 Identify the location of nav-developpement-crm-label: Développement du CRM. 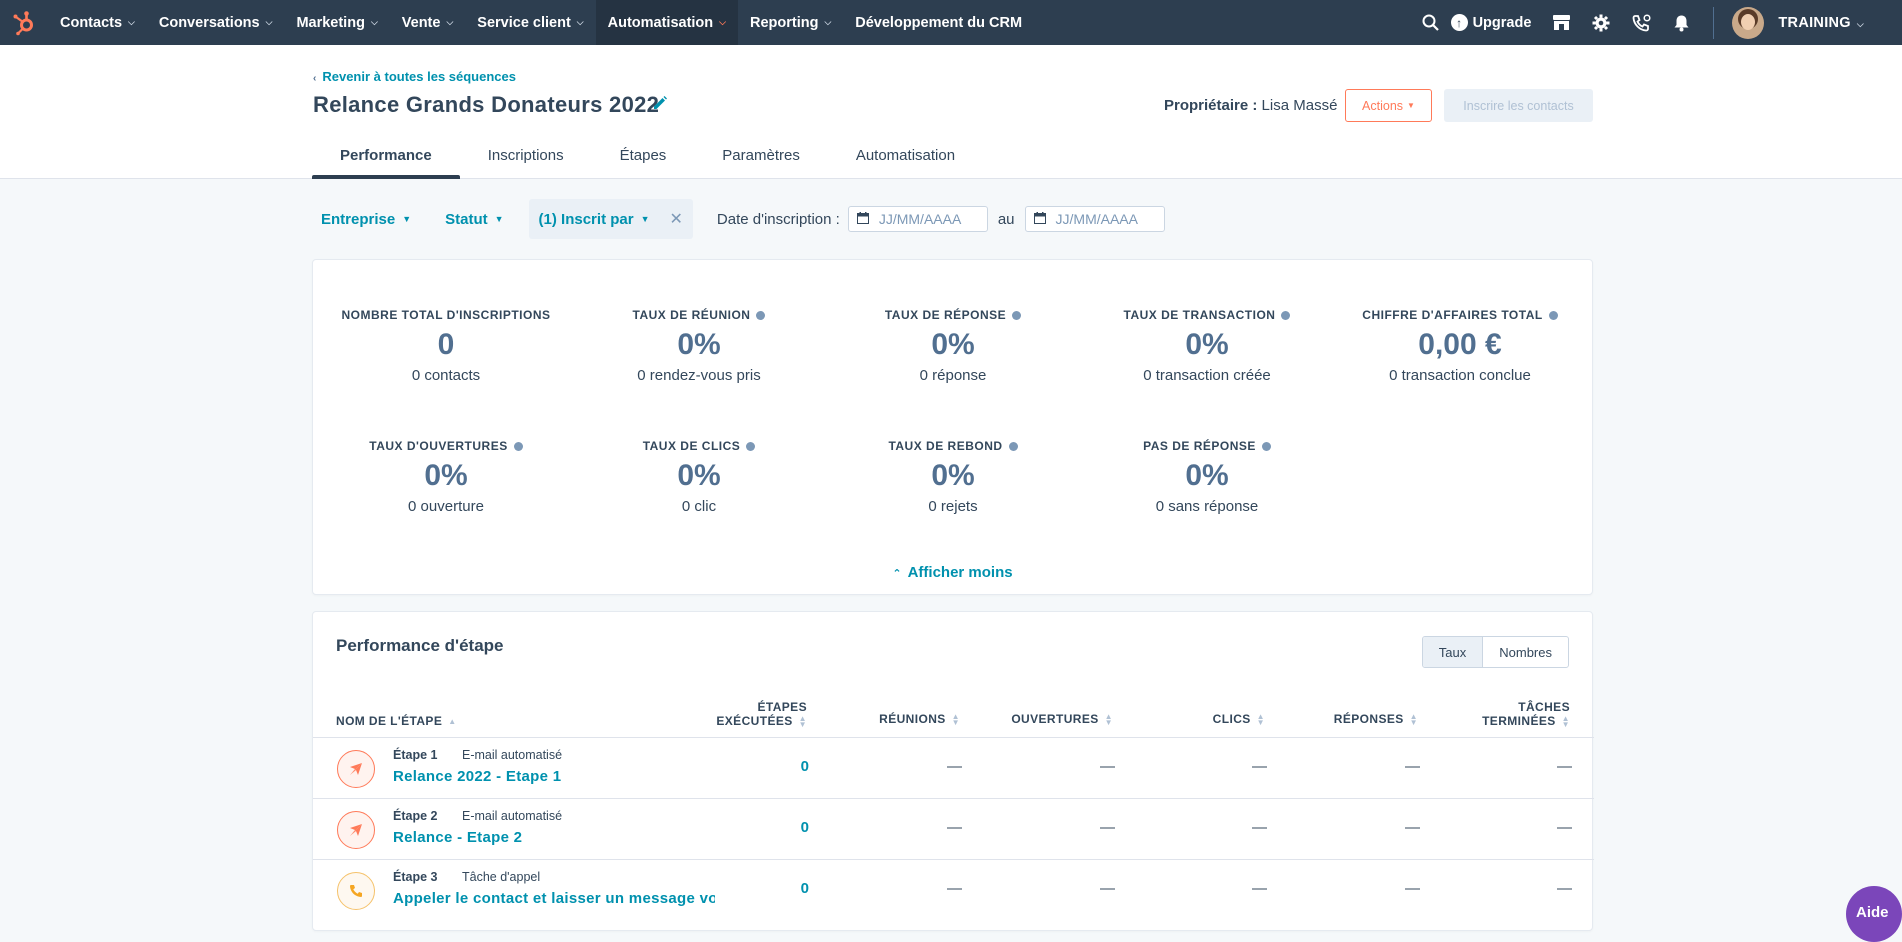
(939, 22).